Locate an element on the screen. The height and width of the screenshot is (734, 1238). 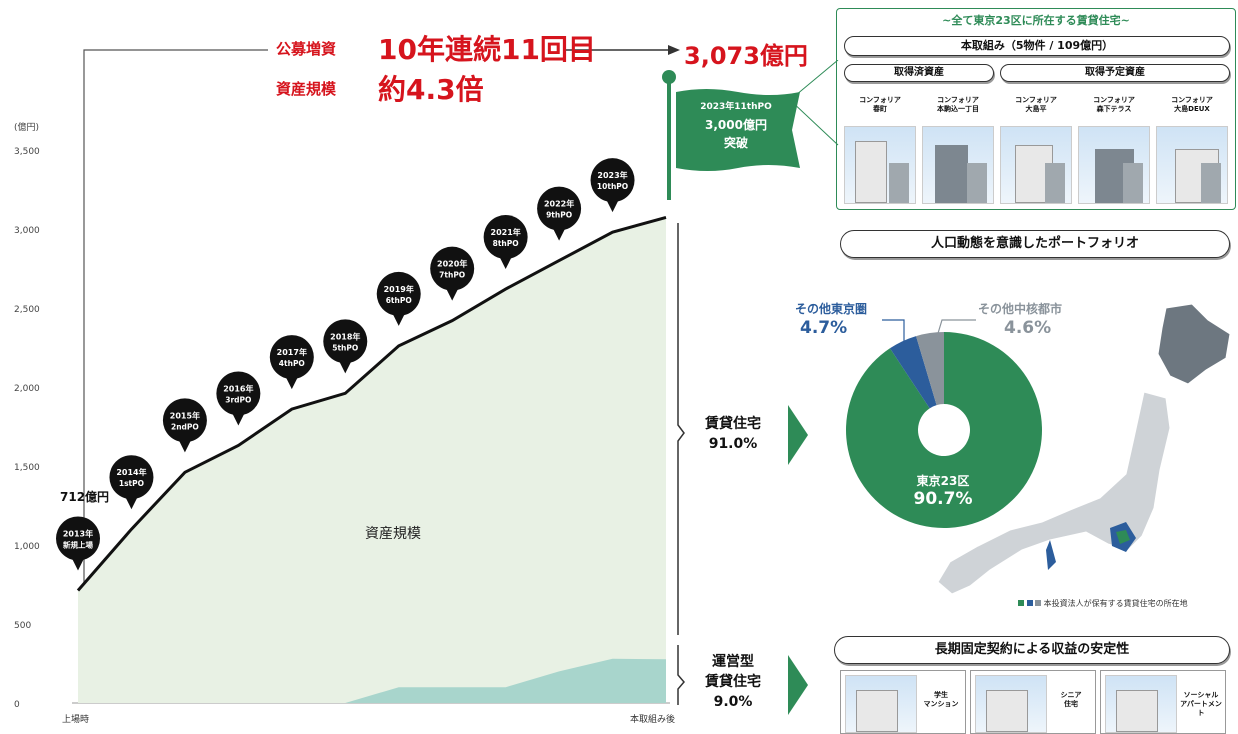
other-tokyo-label: その他東京圏 is located at coordinates (831, 309).